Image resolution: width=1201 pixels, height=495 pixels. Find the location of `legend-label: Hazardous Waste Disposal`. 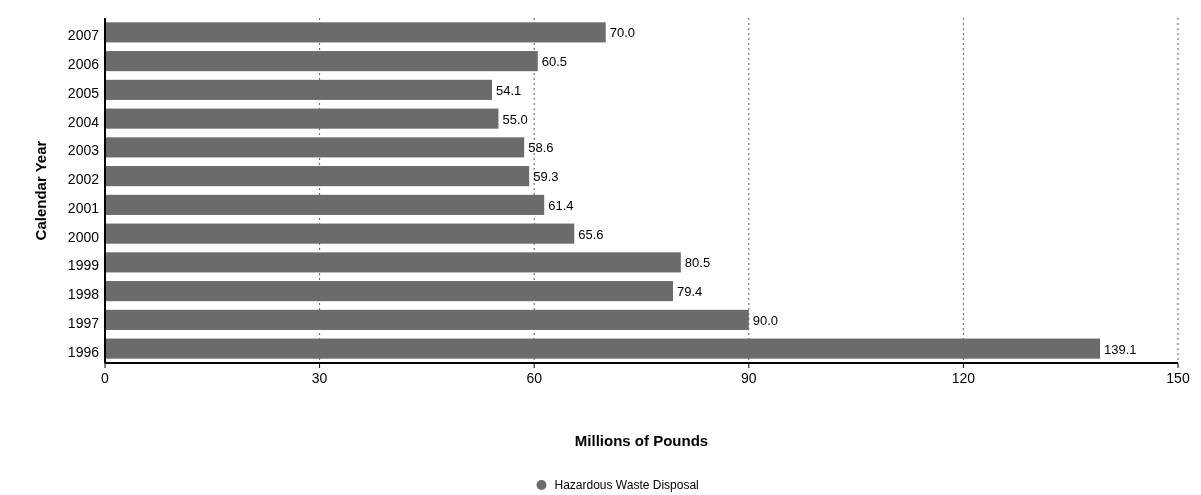

legend-label: Hazardous Waste Disposal is located at coordinates (626, 485).